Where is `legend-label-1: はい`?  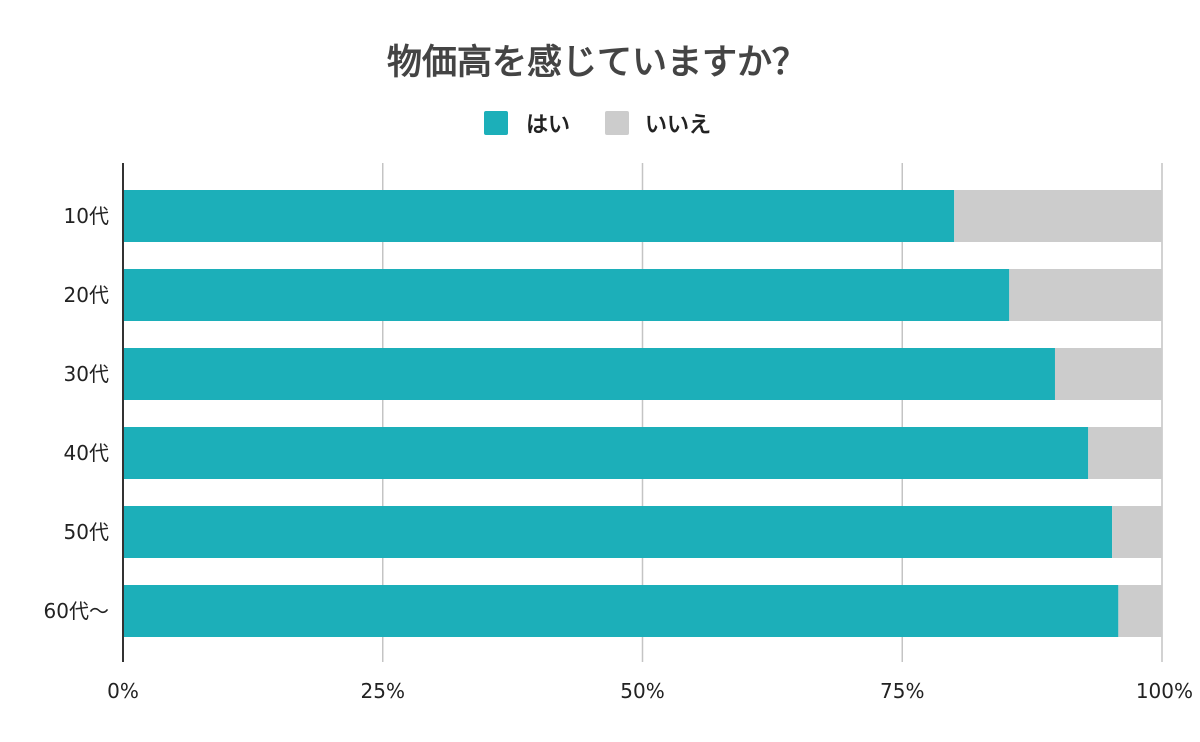 legend-label-1: はい is located at coordinates (548, 125).